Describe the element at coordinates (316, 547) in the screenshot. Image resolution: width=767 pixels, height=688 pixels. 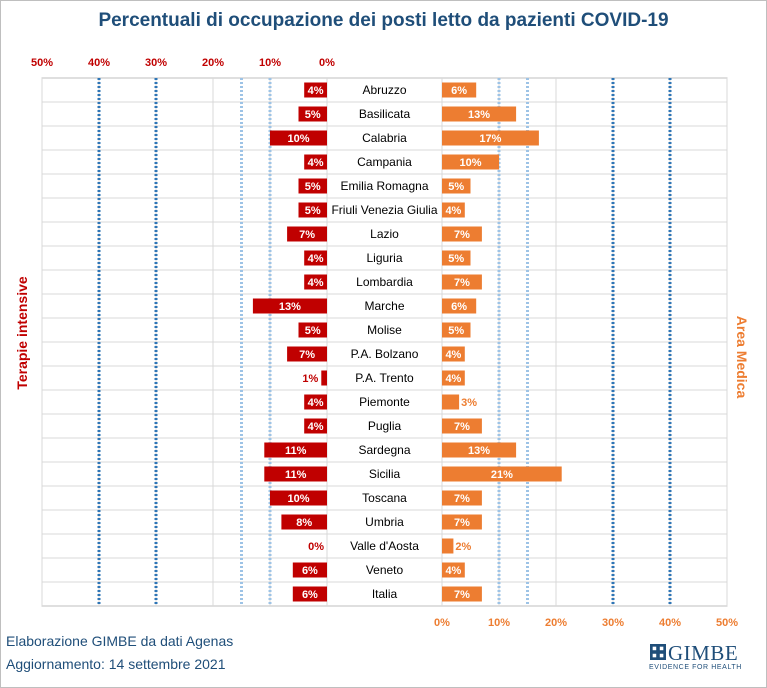
I see `left-bar-data-label: 0%` at that location.